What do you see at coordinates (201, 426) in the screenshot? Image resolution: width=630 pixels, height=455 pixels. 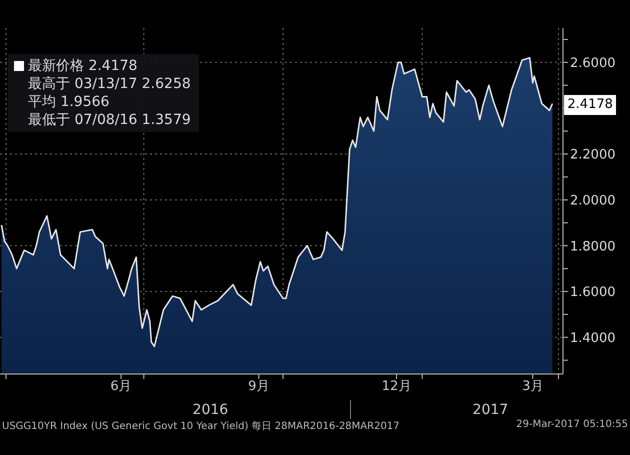 I see `text: USGG10YR Index (US Generic Govt 10 Year Yield) 每日 28MAR2016-28MAR2017` at bounding box center [201, 426].